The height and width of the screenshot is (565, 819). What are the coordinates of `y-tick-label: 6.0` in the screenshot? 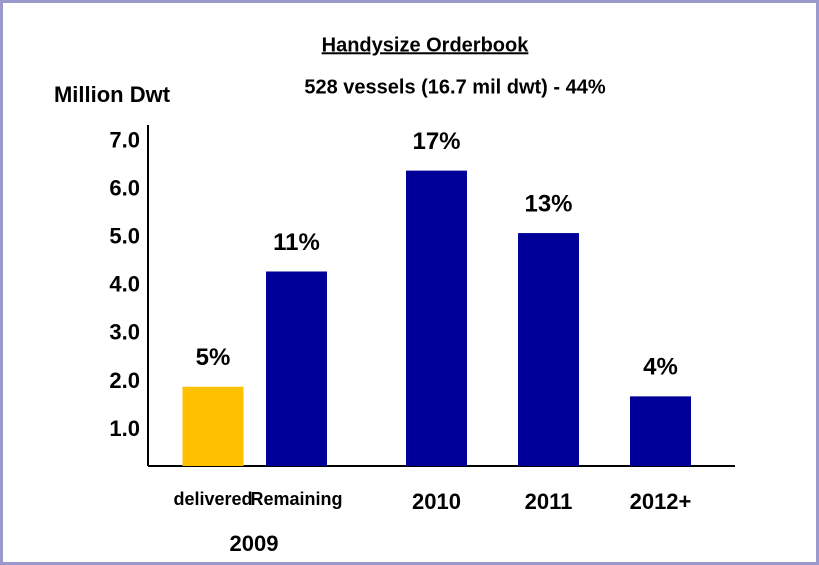 It's located at (124, 188).